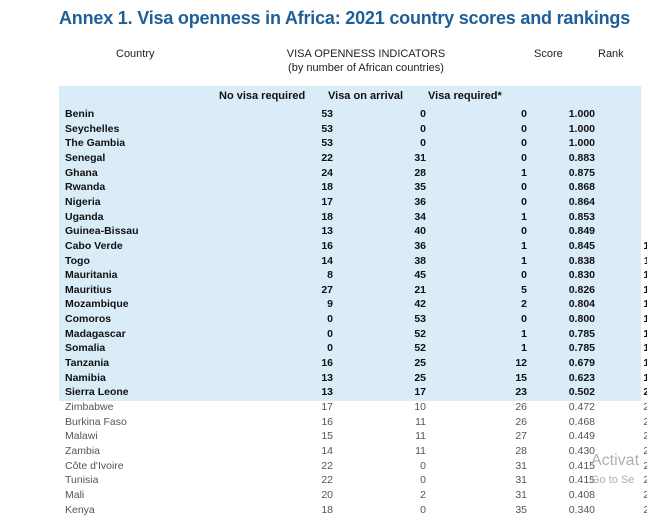 This screenshot has height=518, width=647. Describe the element at coordinates (420, 275) in the screenshot. I see `on-arrival-cell: 45` at that location.